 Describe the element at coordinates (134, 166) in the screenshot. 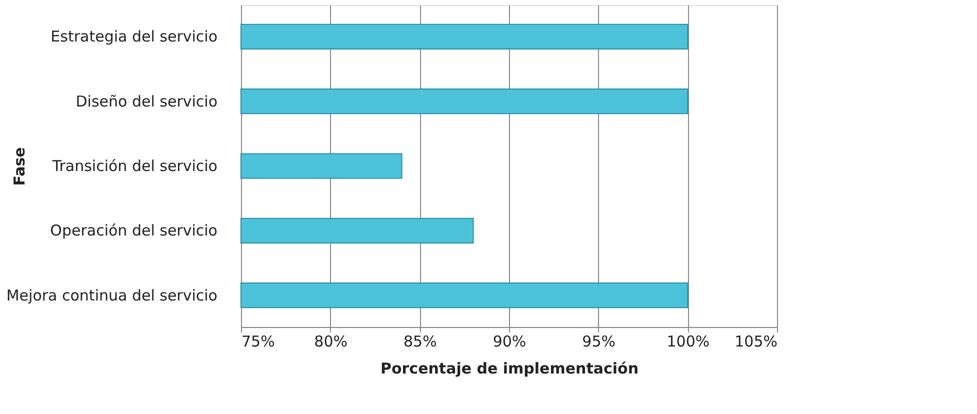

I see `y-tick-label: Transición del servicio` at that location.